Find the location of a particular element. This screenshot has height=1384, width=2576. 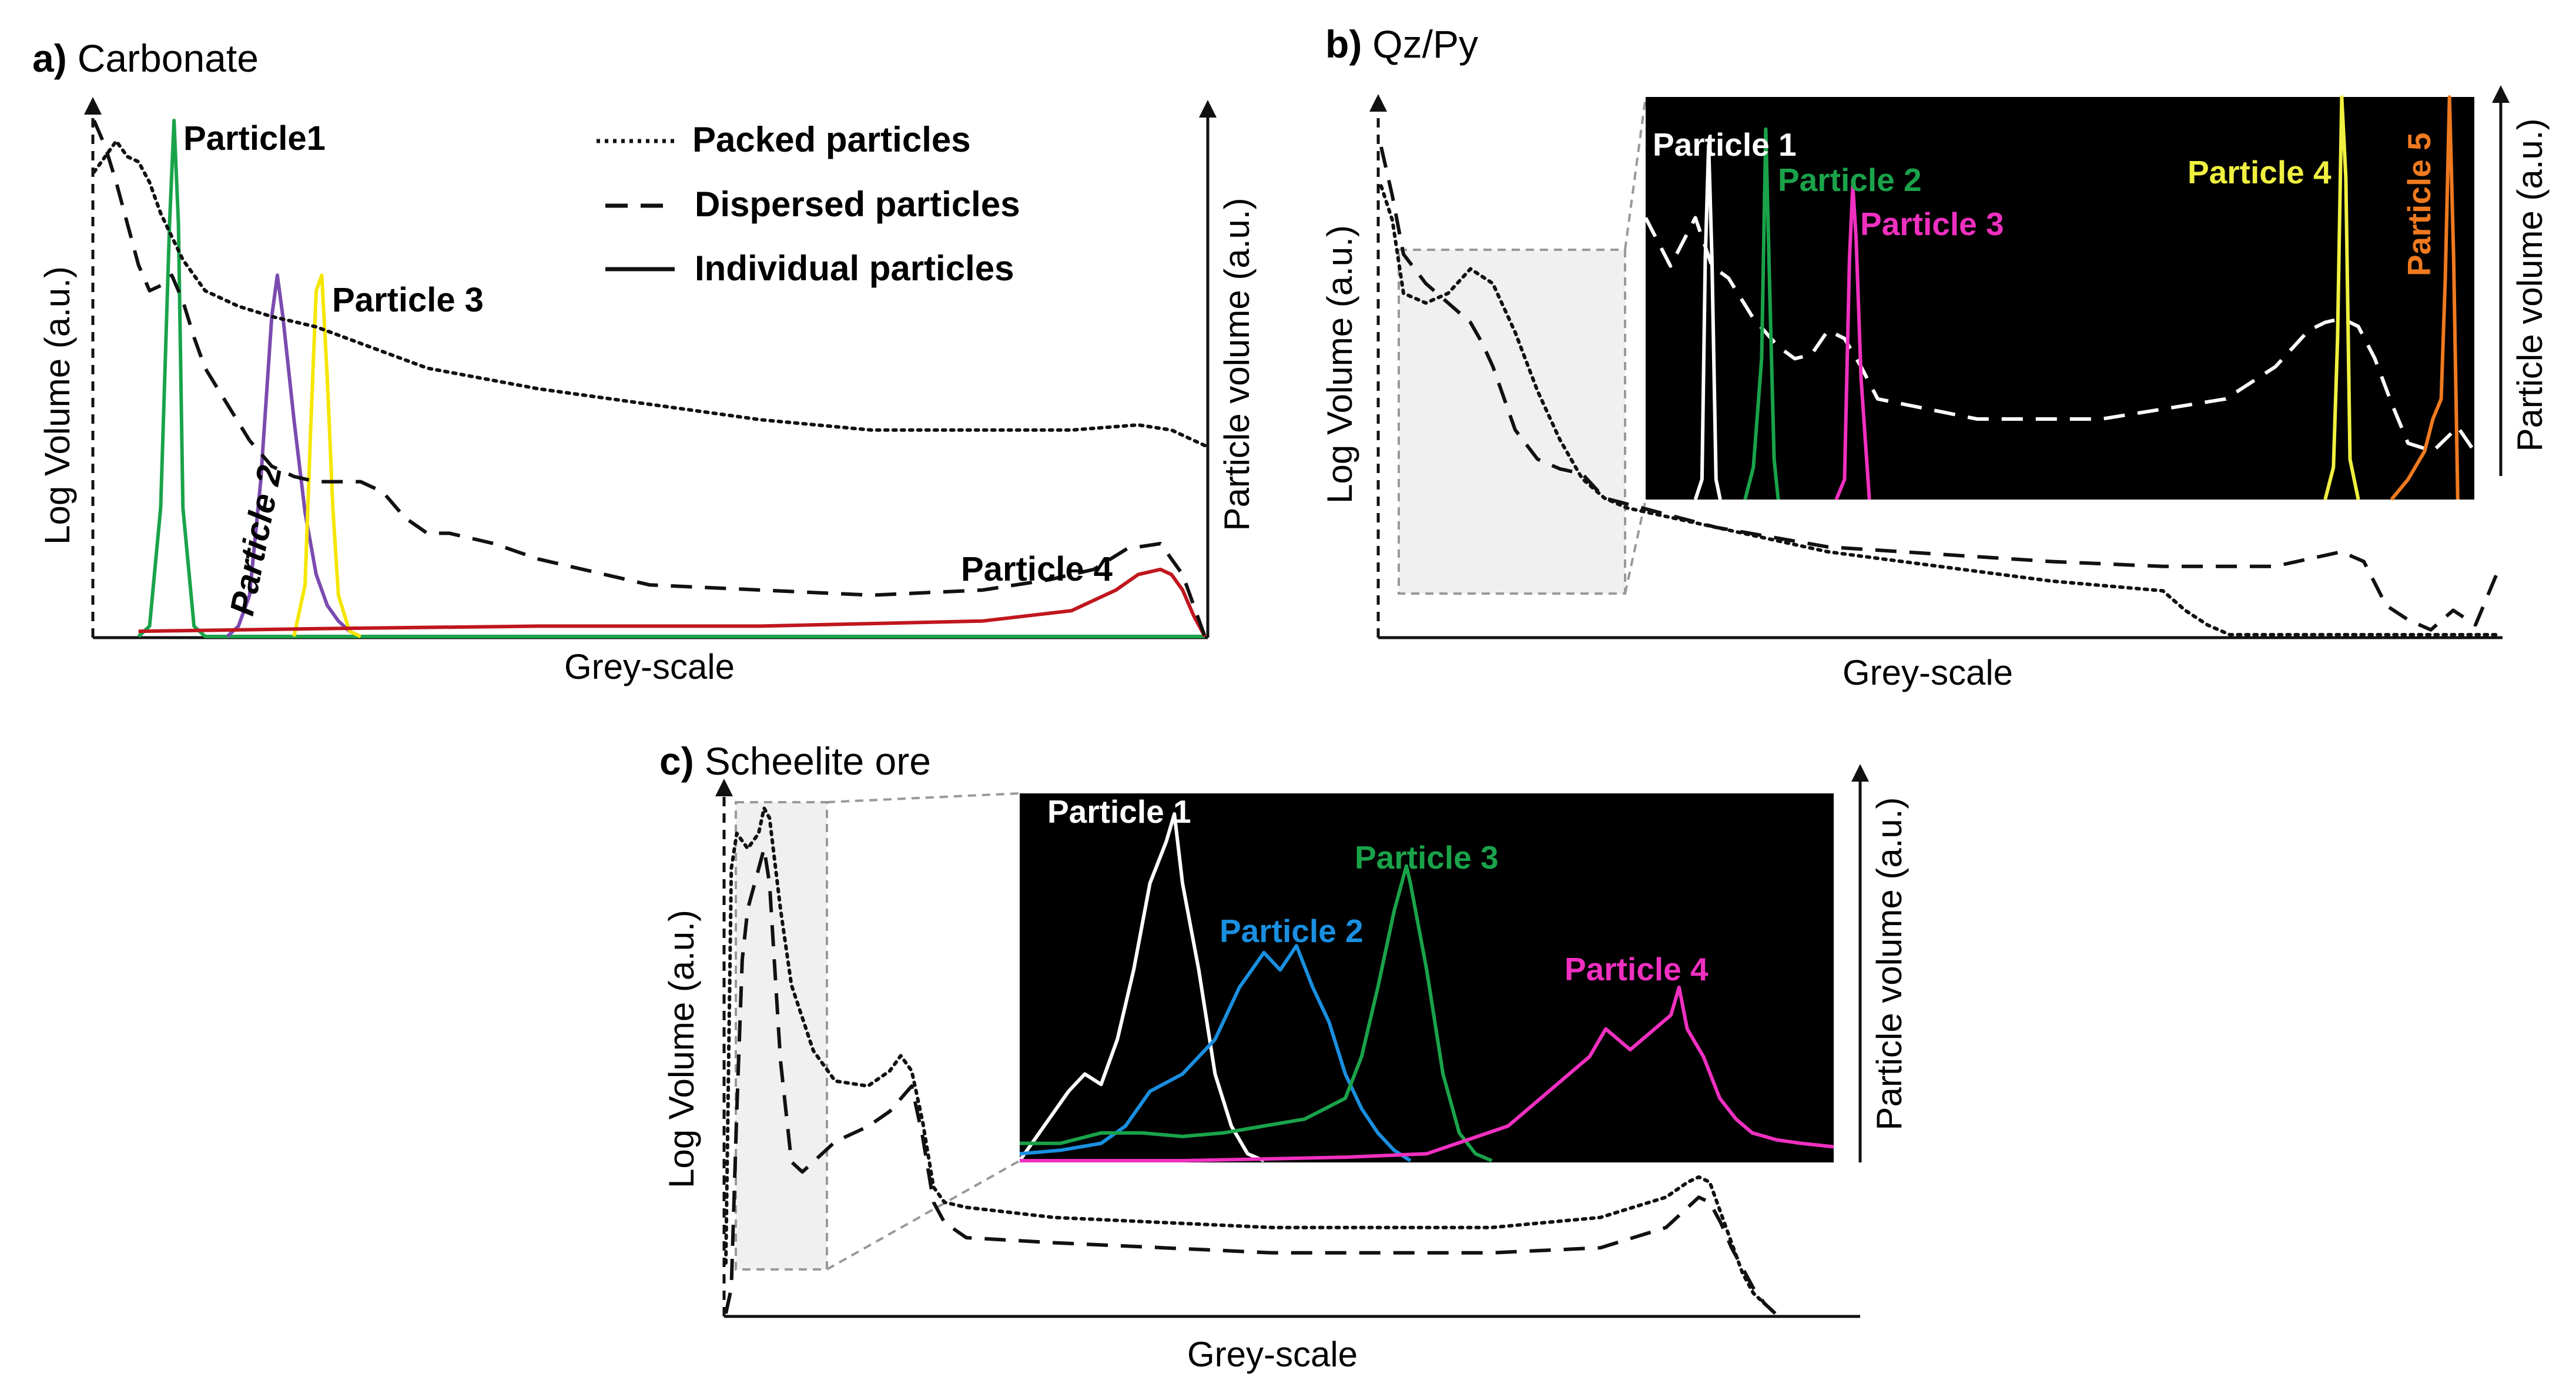

panel-c-dispersed-particles-line is located at coordinates (1250, 1080).